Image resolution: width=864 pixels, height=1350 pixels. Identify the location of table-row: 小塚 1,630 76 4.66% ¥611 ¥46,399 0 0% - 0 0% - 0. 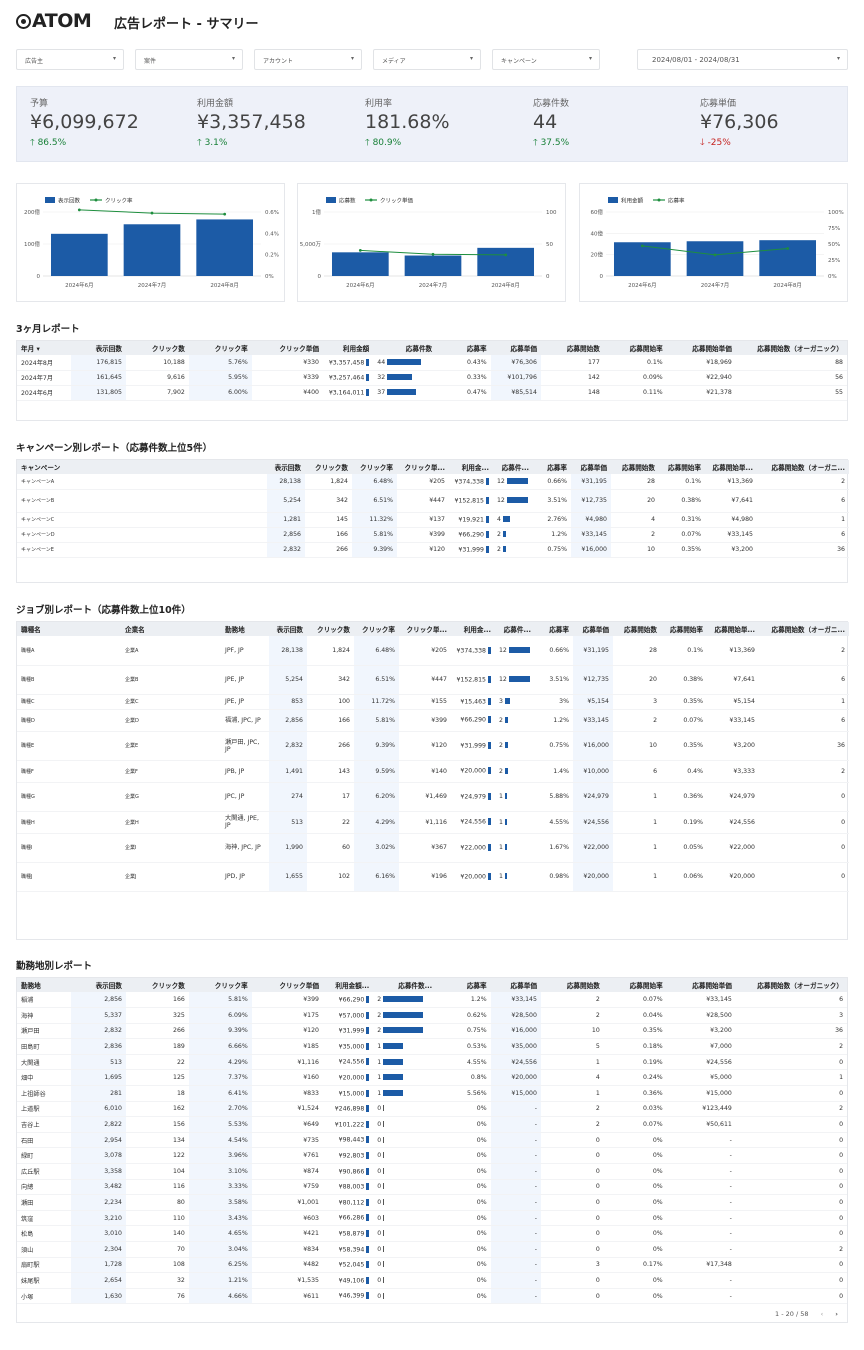
(432, 1296).